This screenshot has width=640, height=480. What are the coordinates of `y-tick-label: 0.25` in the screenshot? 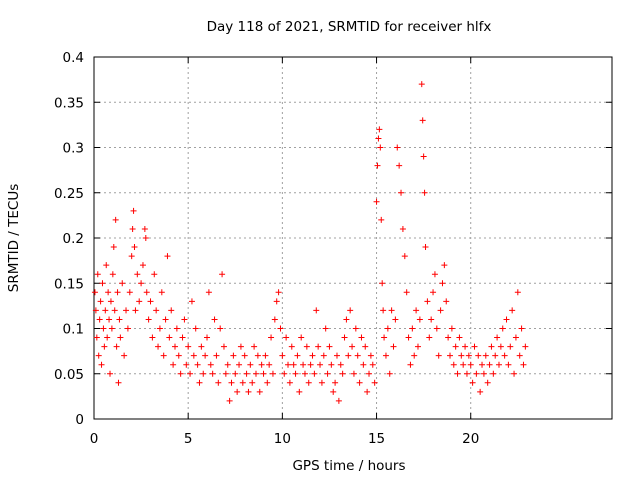 It's located at (69, 194).